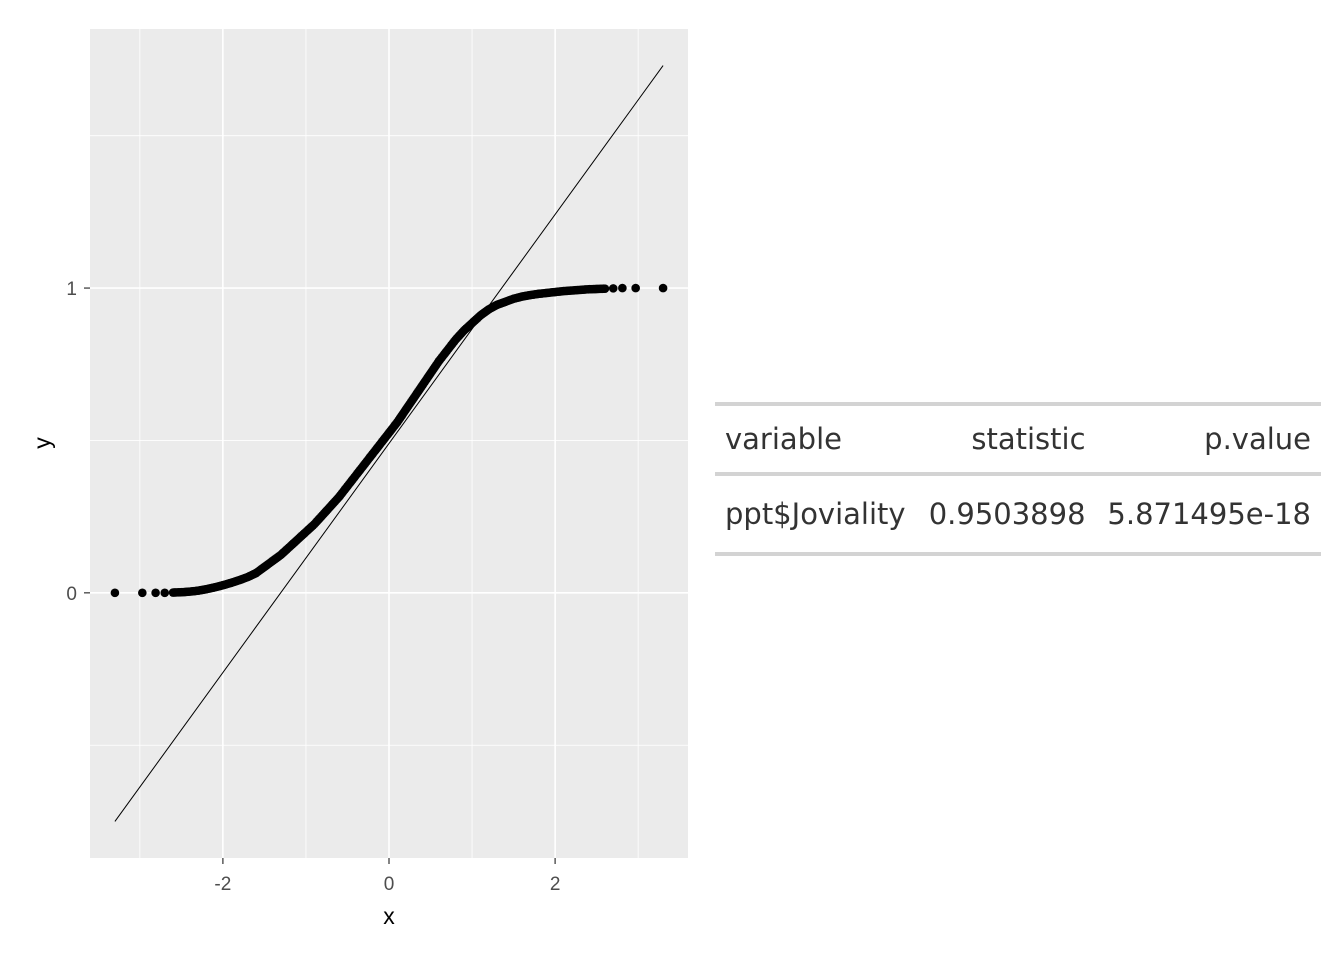 This screenshot has width=1344, height=960. What do you see at coordinates (389, 884) in the screenshot?
I see `x-tick-label: 0` at bounding box center [389, 884].